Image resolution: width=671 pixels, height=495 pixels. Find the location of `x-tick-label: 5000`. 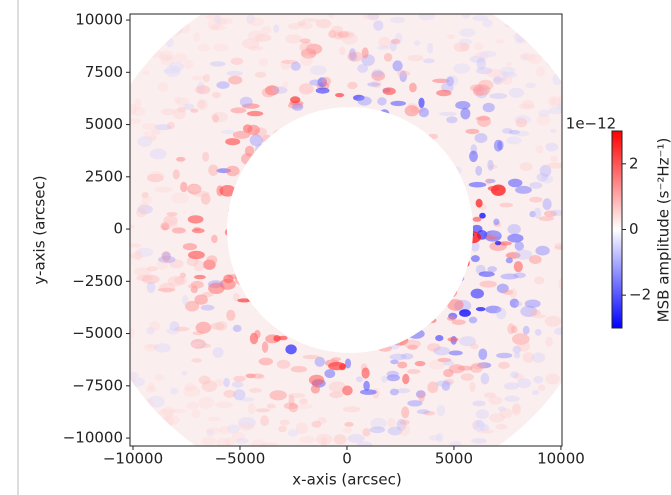

x-tick-label: 5000 is located at coordinates (454, 459).